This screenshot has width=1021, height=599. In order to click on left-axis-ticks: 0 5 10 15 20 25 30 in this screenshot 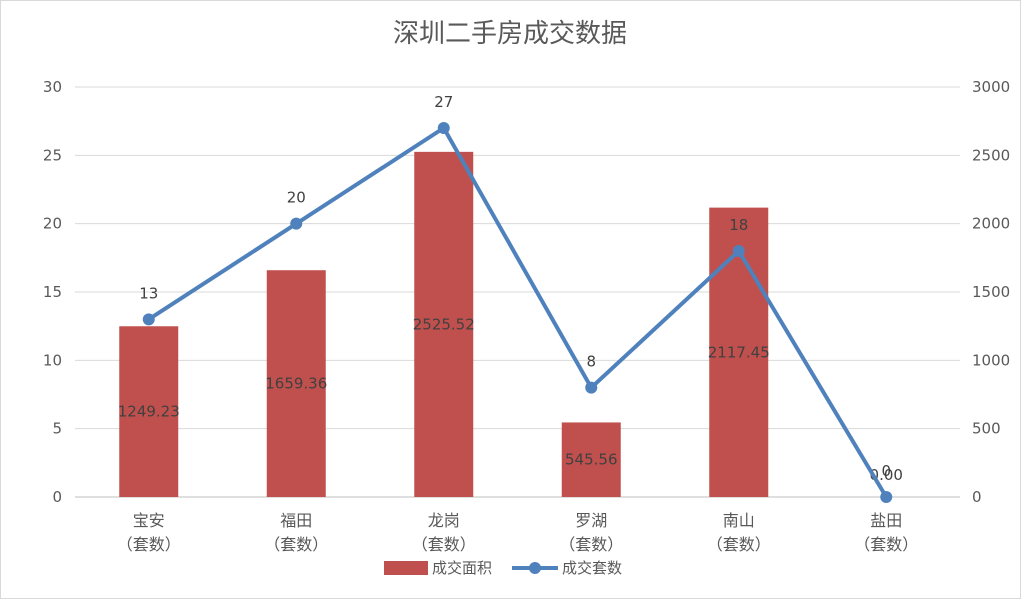, I will do `click(52, 292)`.